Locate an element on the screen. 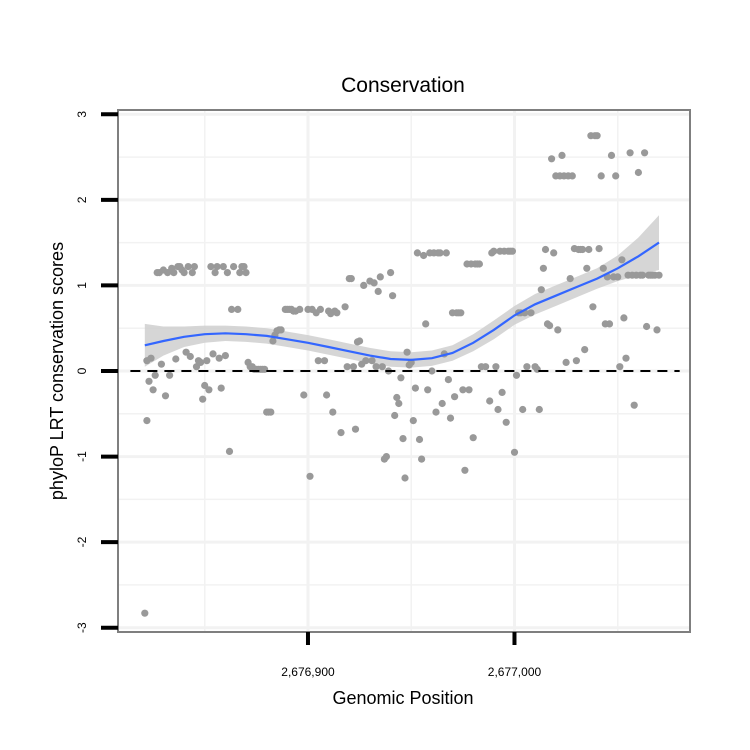 This screenshot has width=750, height=750. y-axis: -3 -2 -1 0 1 2 3 is located at coordinates (96, 372).